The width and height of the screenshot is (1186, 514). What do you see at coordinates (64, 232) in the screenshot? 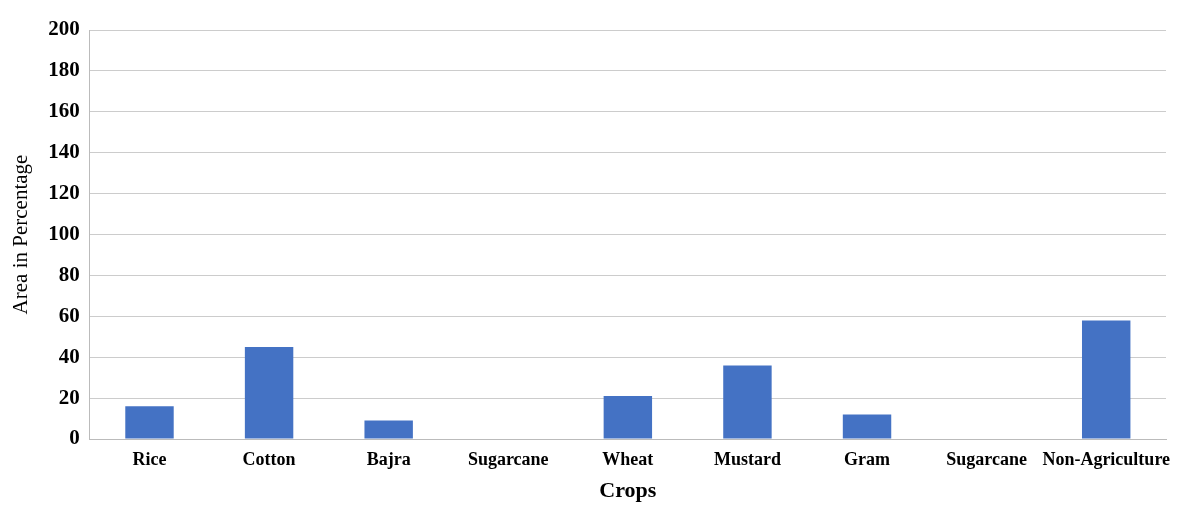
I see `y-tick-label: 100` at bounding box center [64, 232].